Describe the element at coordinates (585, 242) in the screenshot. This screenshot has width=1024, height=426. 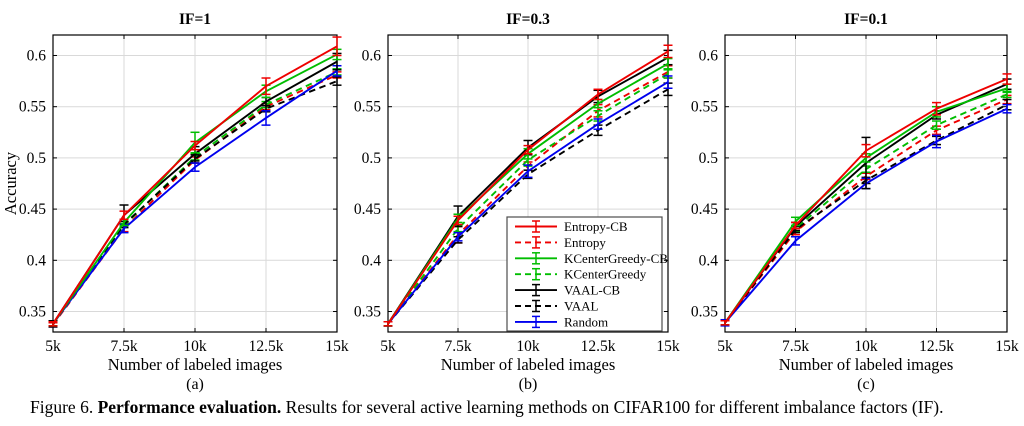
I see `legend-label: Entropy` at that location.